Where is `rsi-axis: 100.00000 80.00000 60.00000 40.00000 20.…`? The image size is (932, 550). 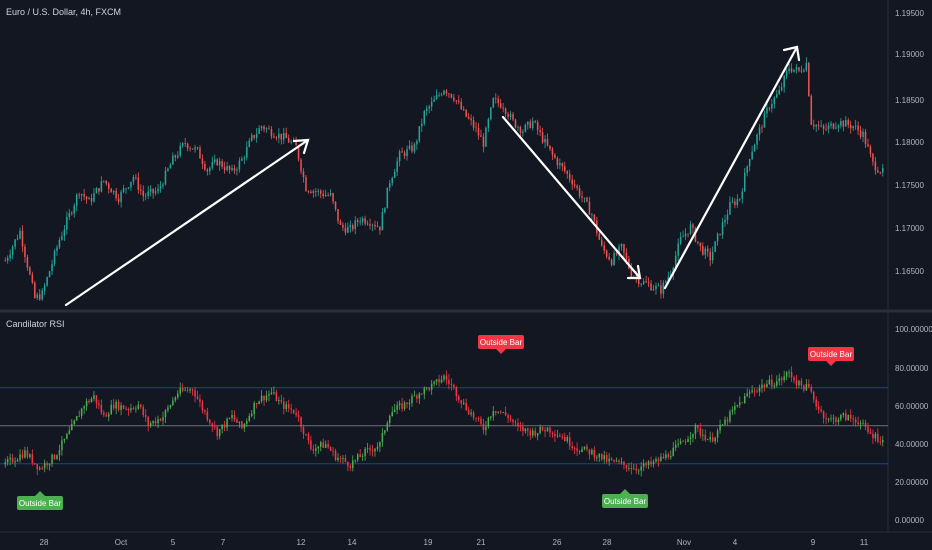
rsi-axis: 100.00000 80.00000 60.00000 40.00000 20.… is located at coordinates (913, 425).